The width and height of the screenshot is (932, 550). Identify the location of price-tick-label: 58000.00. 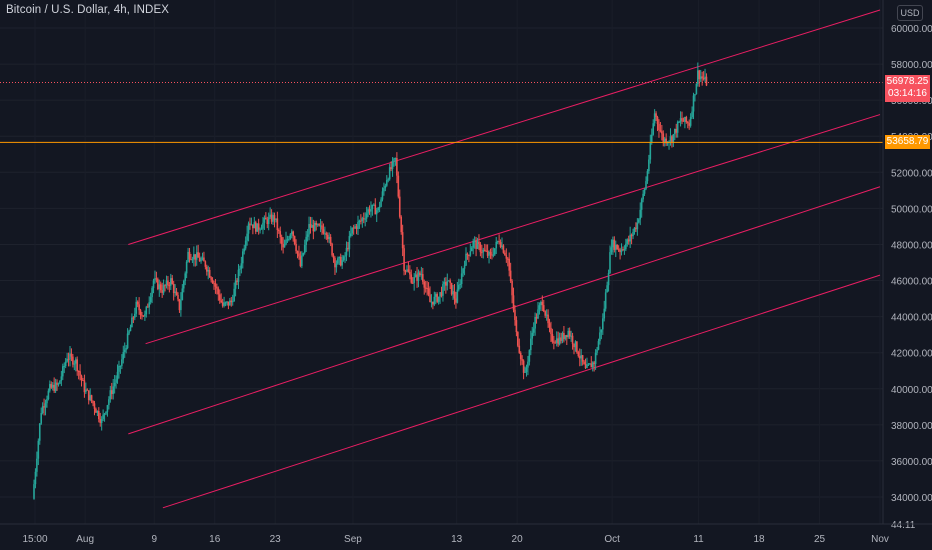
(911, 65).